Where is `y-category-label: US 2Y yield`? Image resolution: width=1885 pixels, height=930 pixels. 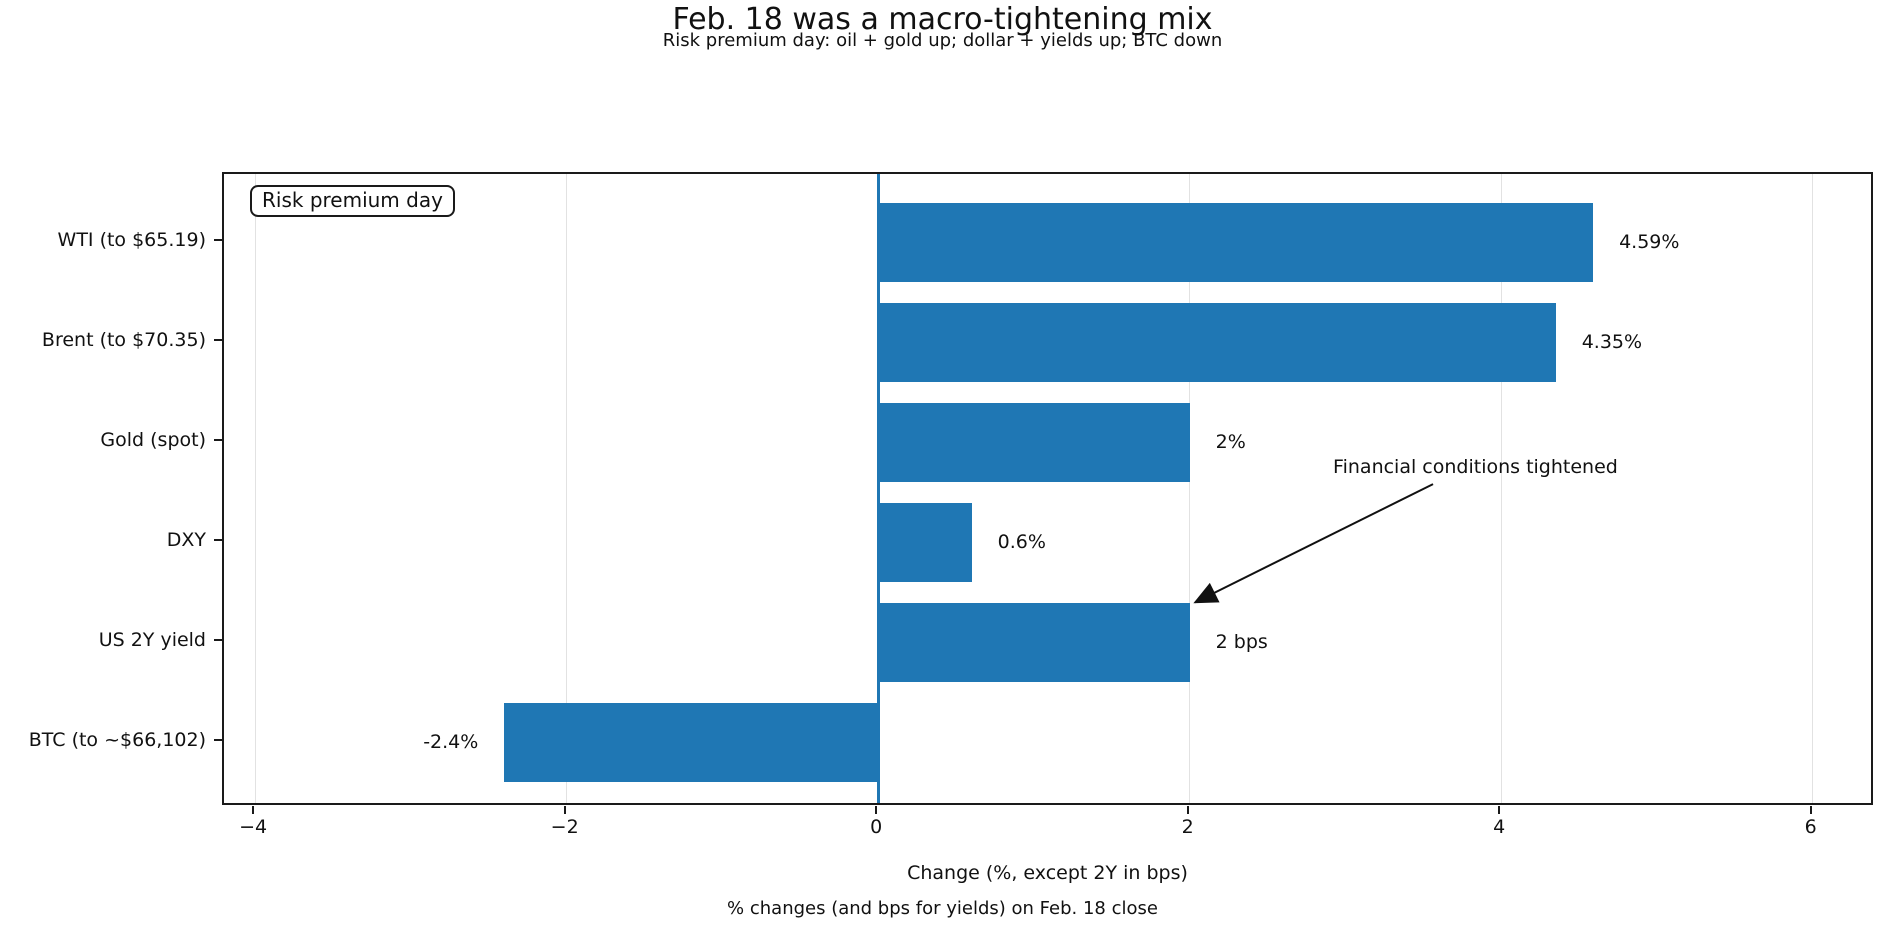
y-category-label: US 2Y yield is located at coordinates (152, 640).